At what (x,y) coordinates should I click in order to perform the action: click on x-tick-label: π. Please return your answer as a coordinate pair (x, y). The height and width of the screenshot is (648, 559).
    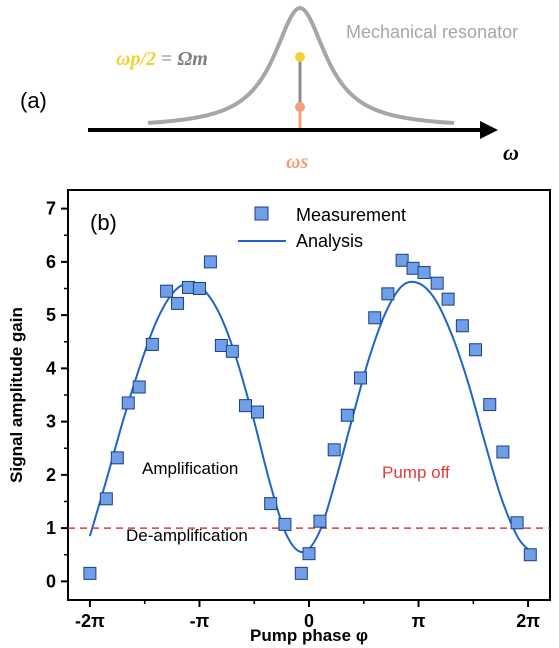
    Looking at the image, I should click on (419, 621).